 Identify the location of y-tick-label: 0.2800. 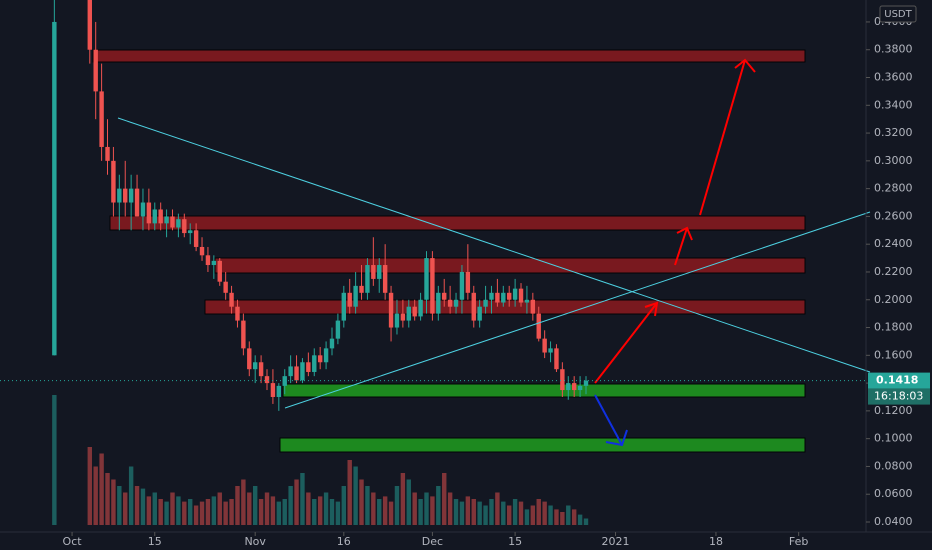
(893, 188).